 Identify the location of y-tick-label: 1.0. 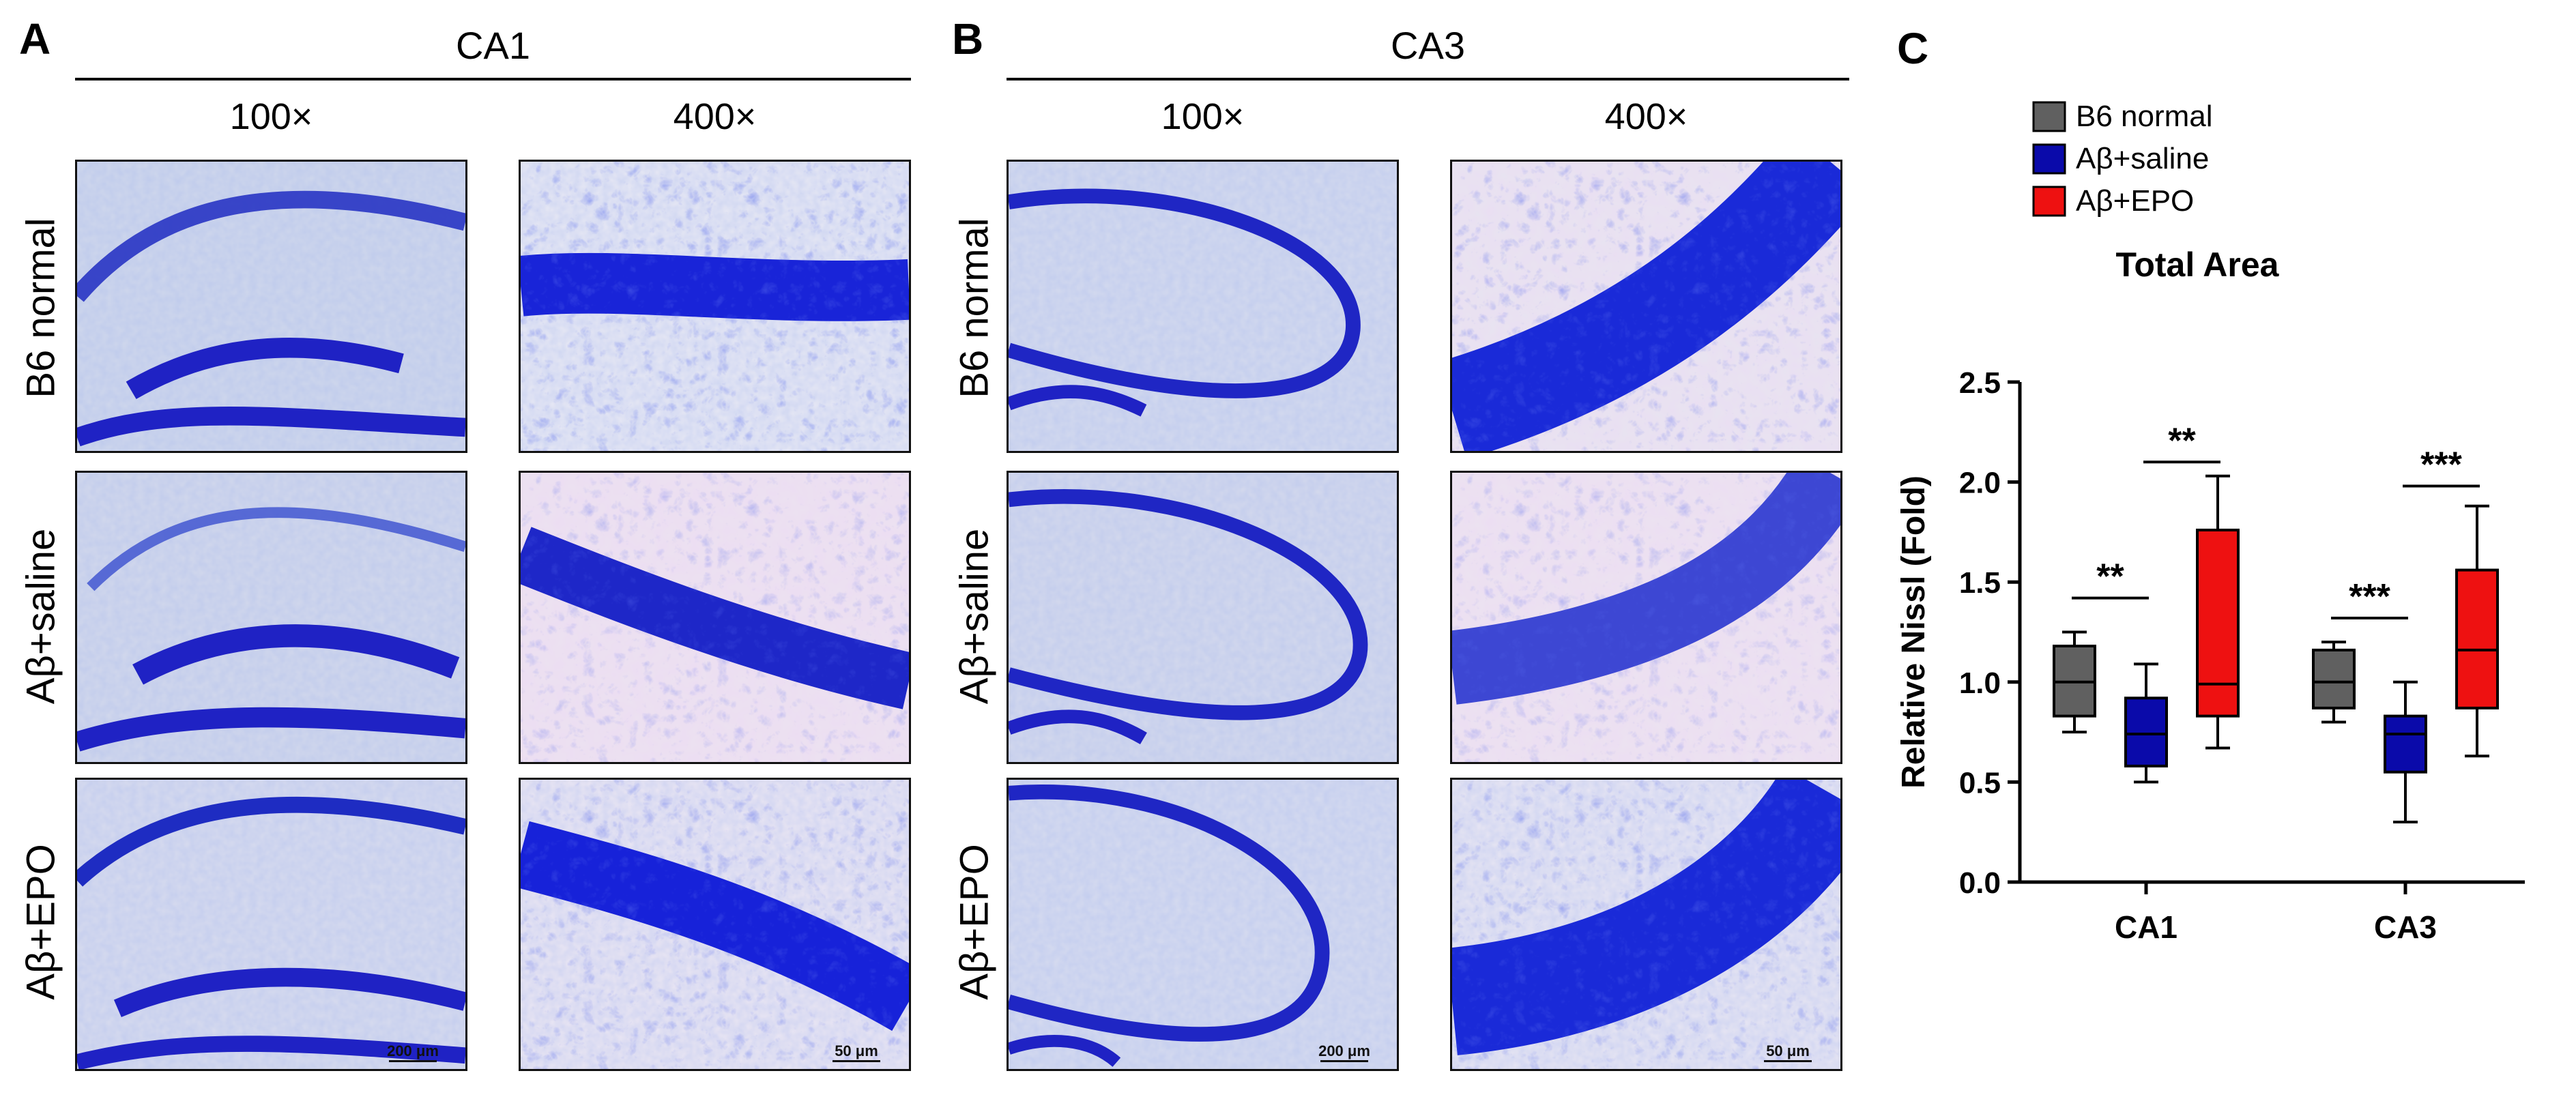
(1980, 683).